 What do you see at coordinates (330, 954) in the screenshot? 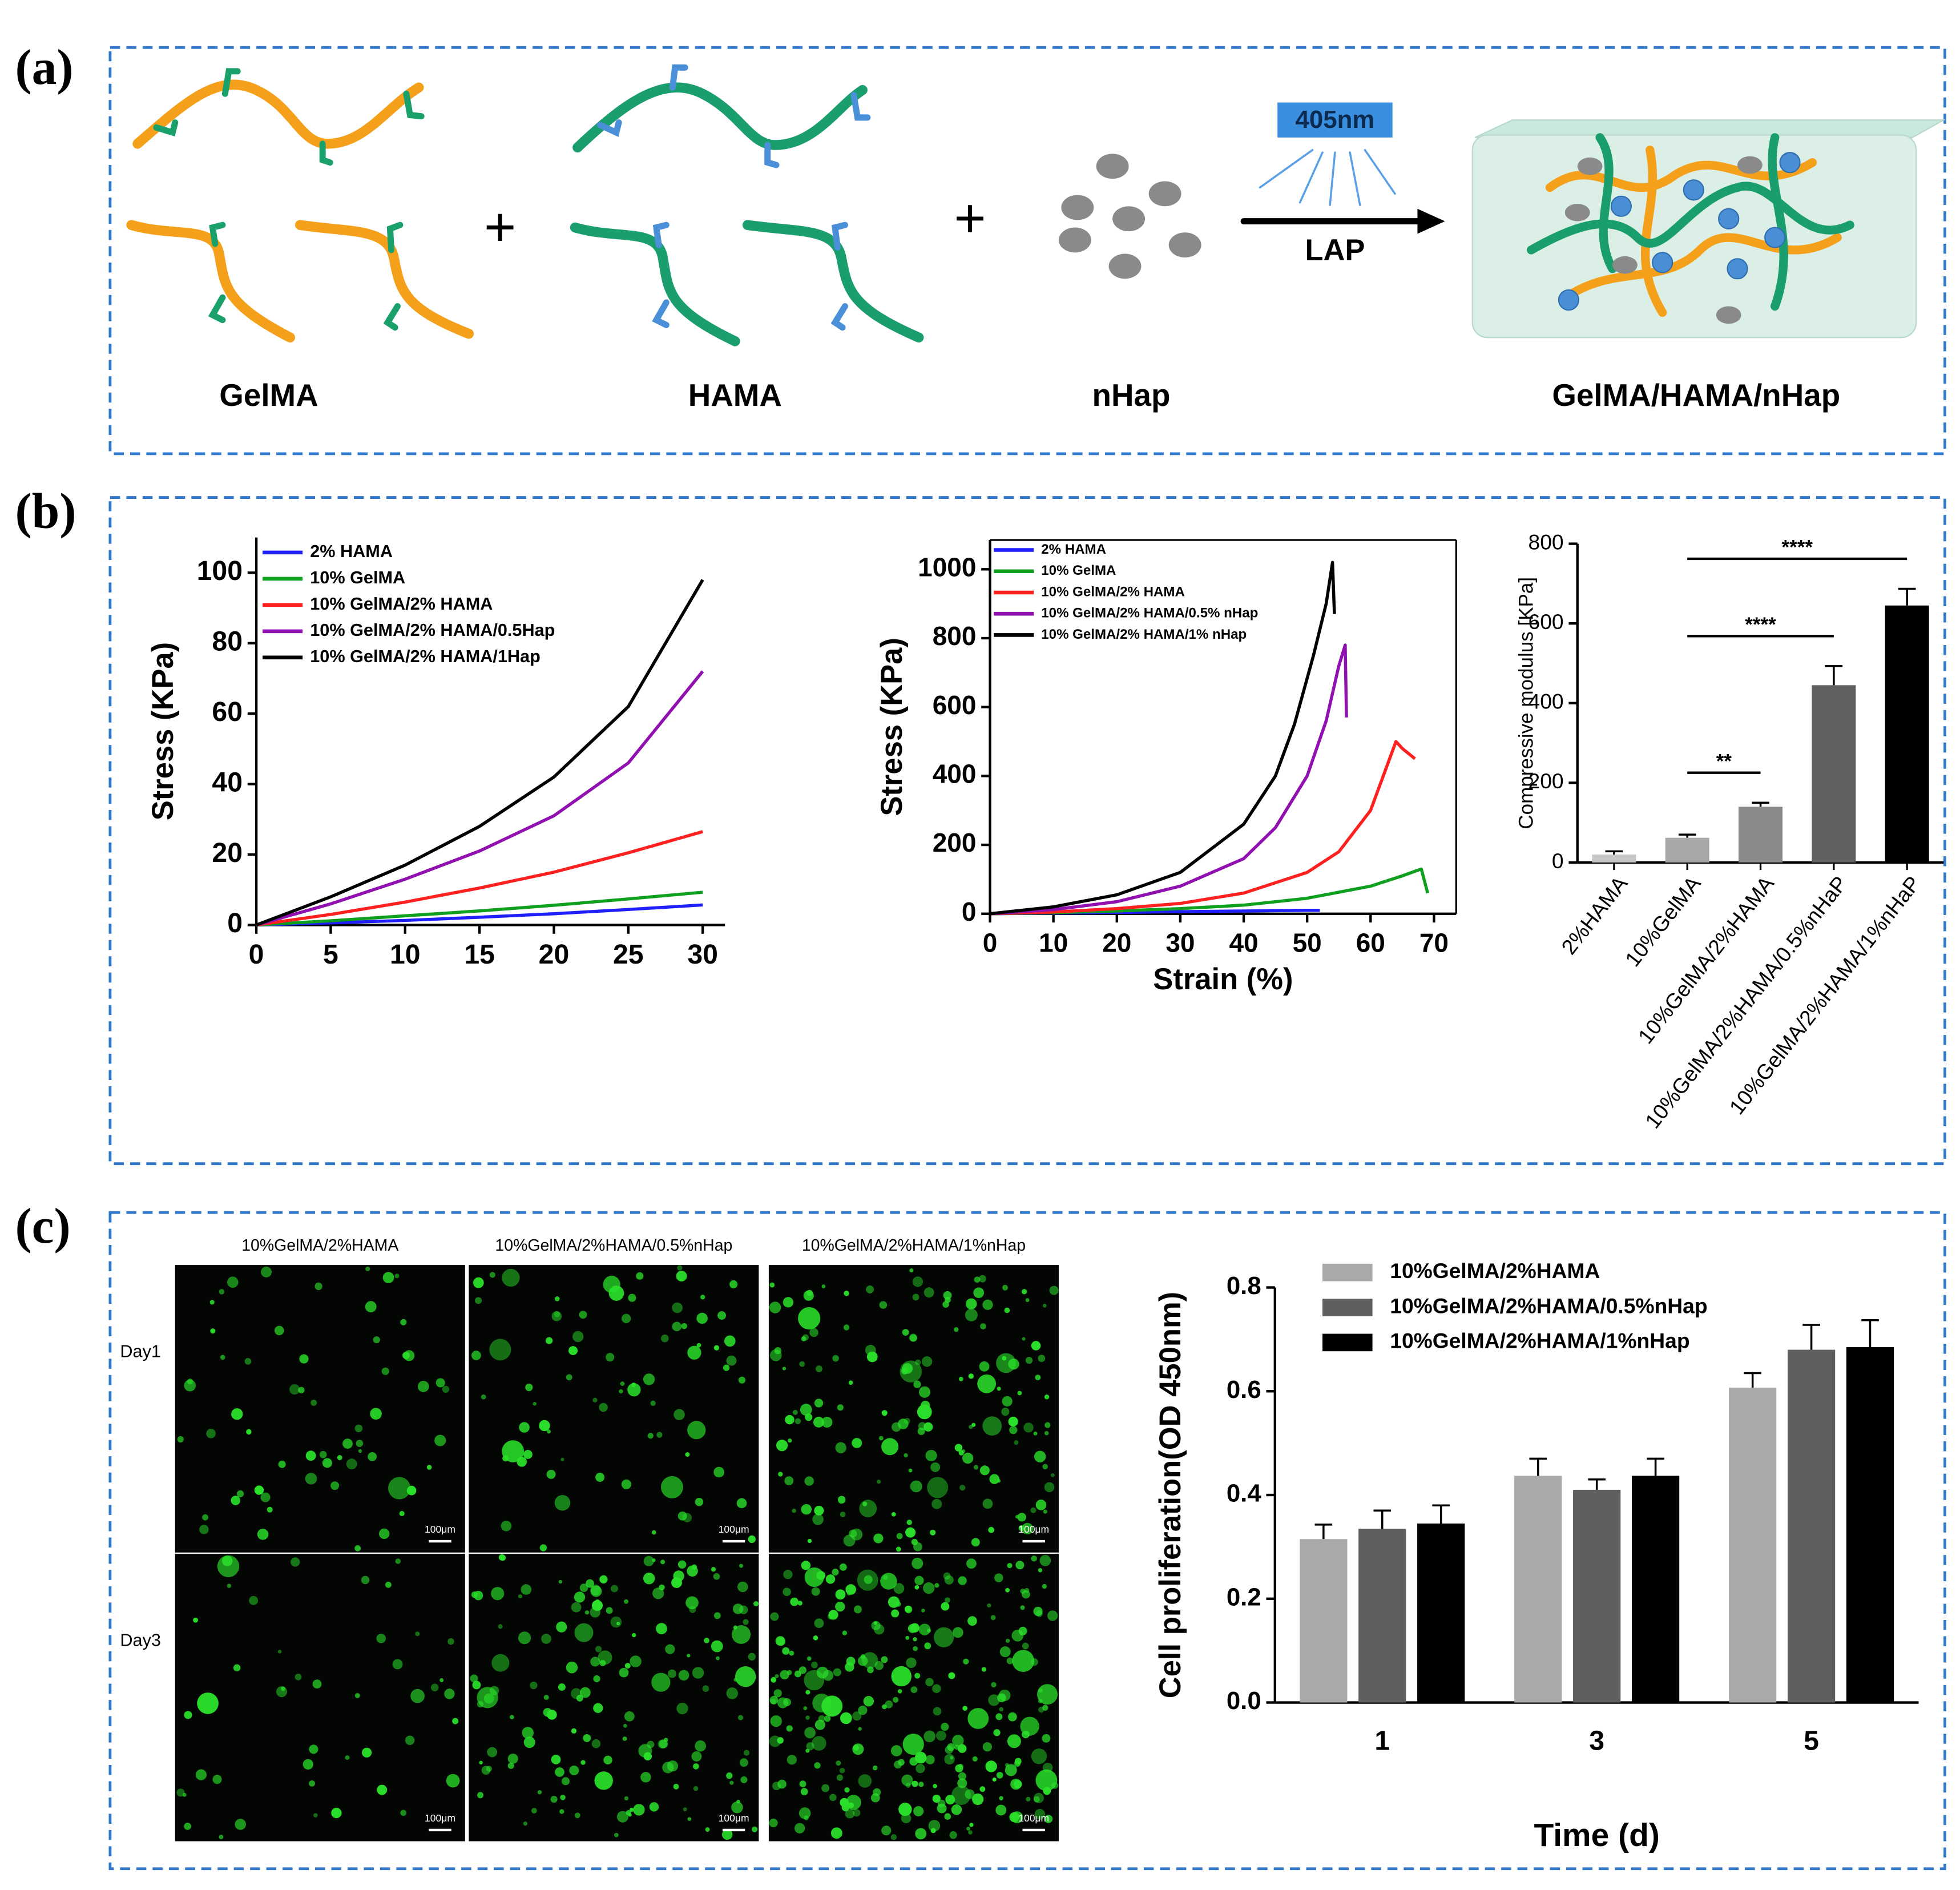
I see `x-tick-label: 5` at bounding box center [330, 954].